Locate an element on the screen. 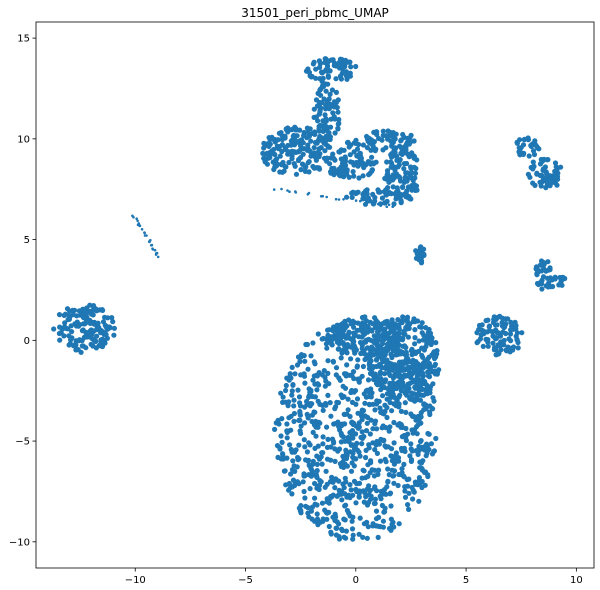  x-tick-label: 10 is located at coordinates (576, 580).